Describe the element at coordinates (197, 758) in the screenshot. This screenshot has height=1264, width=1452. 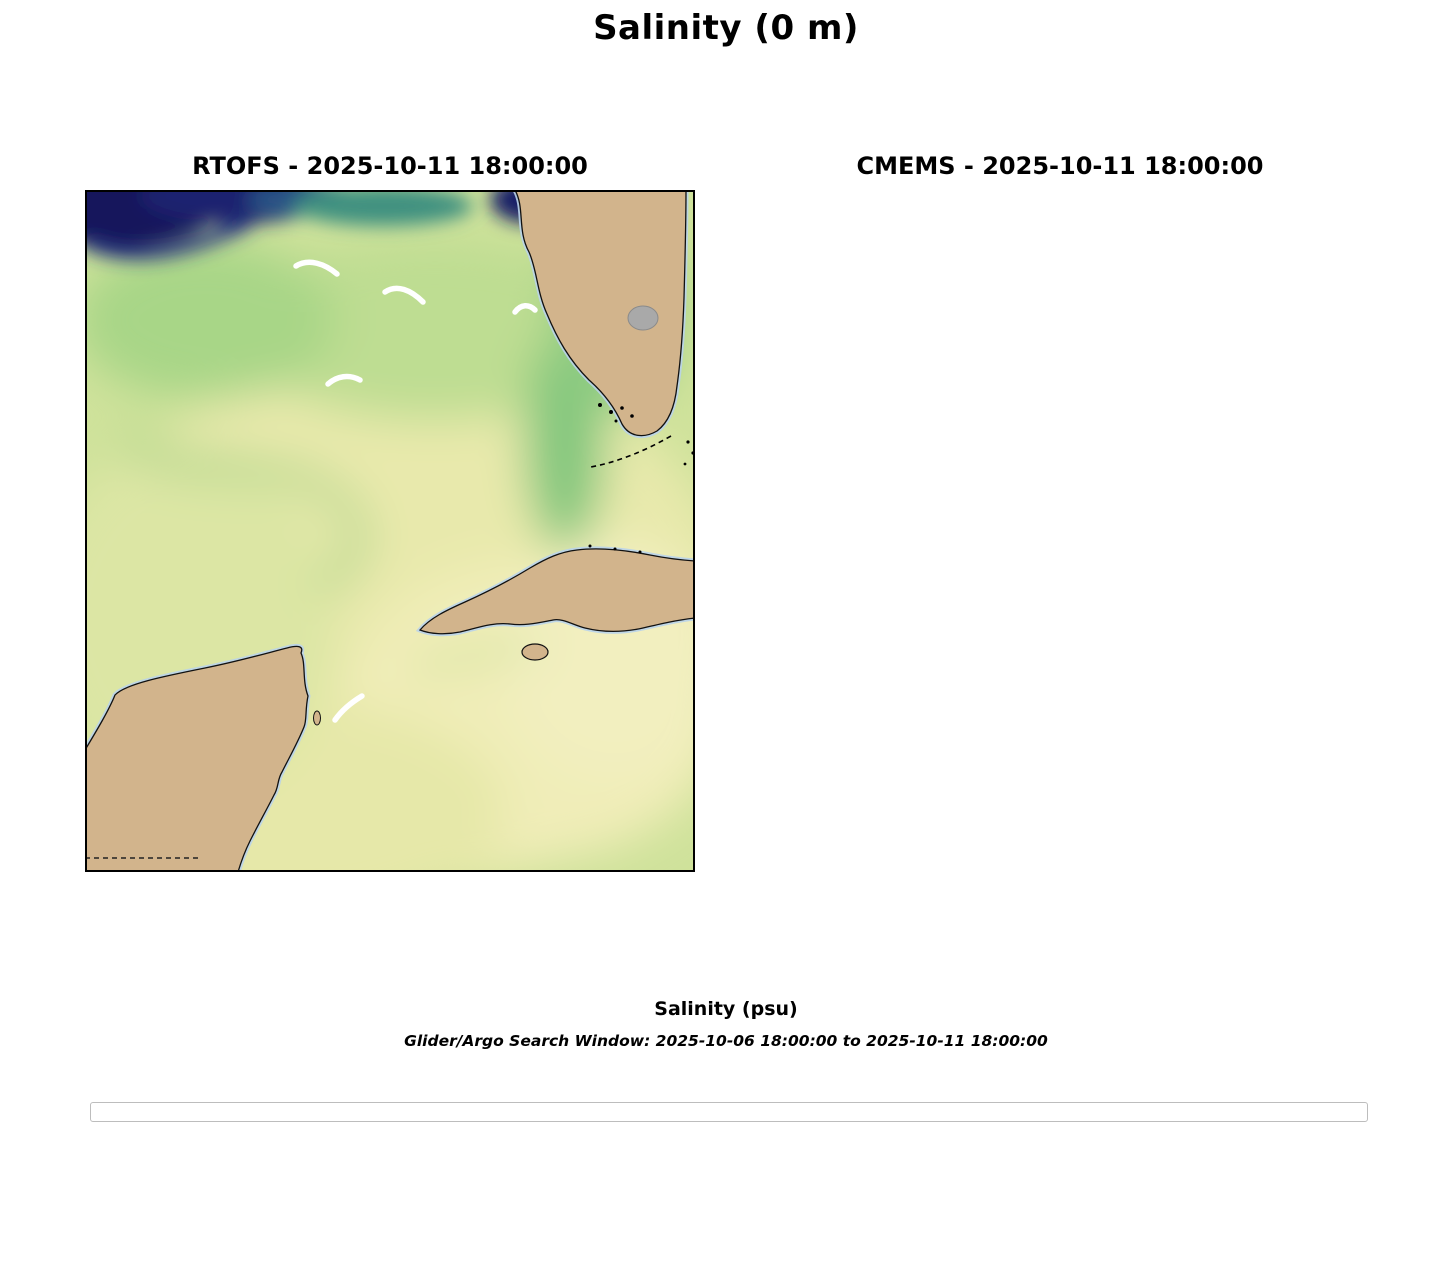
I see `land-yucatan` at that location.